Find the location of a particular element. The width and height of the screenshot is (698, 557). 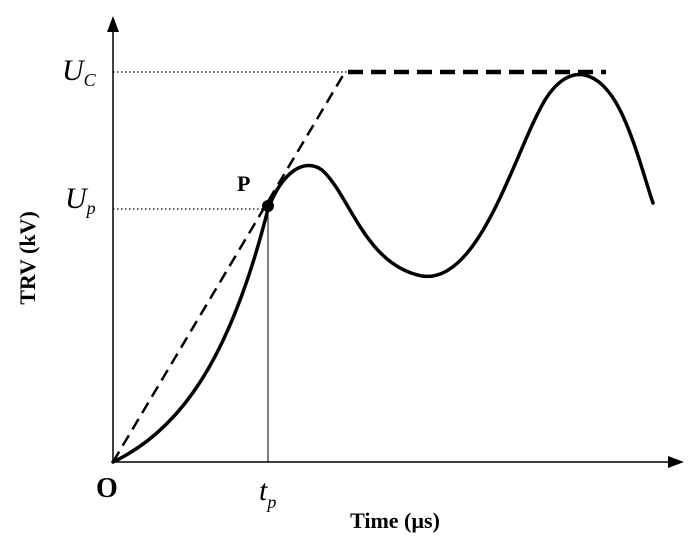

point-p-label: P is located at coordinates (243, 183).